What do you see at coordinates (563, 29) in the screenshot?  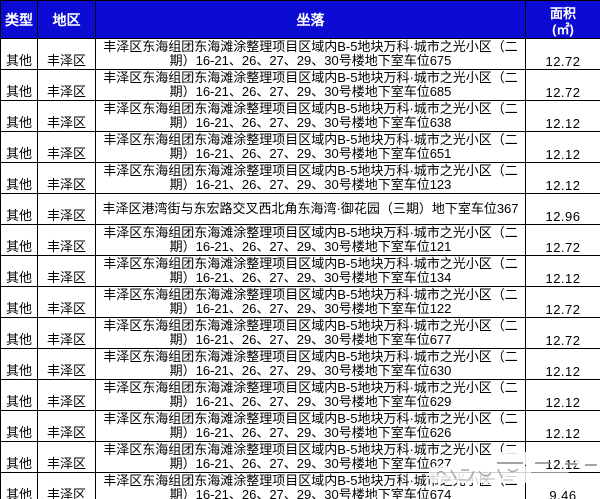 I see `header-area-line2: (㎡)` at bounding box center [563, 29].